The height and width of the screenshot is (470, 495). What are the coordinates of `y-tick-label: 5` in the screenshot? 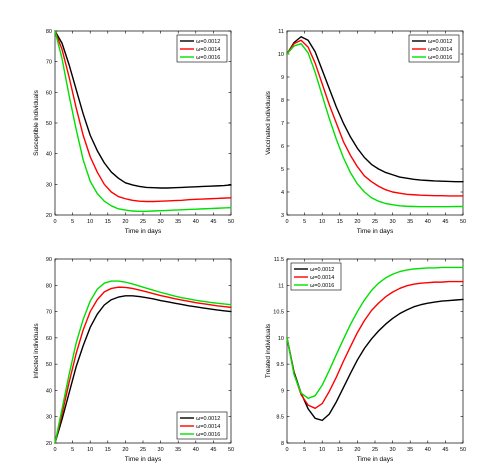 It's located at (282, 170).